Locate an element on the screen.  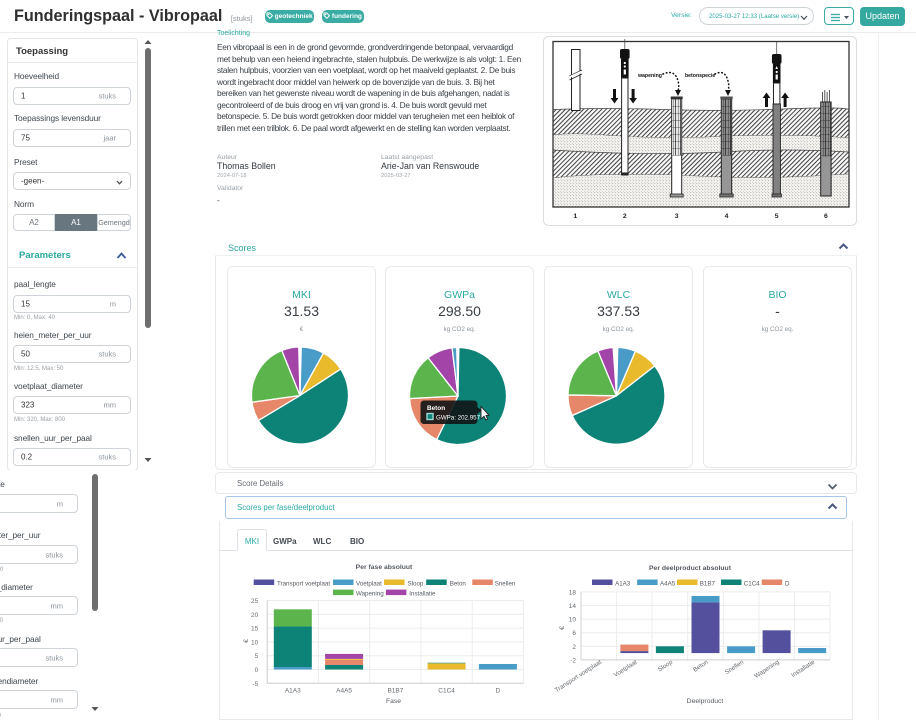
svg-text: Fase is located at coordinates (393, 701).